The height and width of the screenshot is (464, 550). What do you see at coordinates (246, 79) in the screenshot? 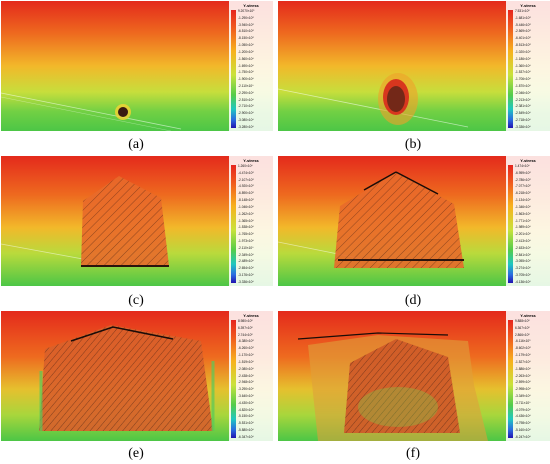
I see `tick-label: -1.900×10⁶` at bounding box center [246, 79].